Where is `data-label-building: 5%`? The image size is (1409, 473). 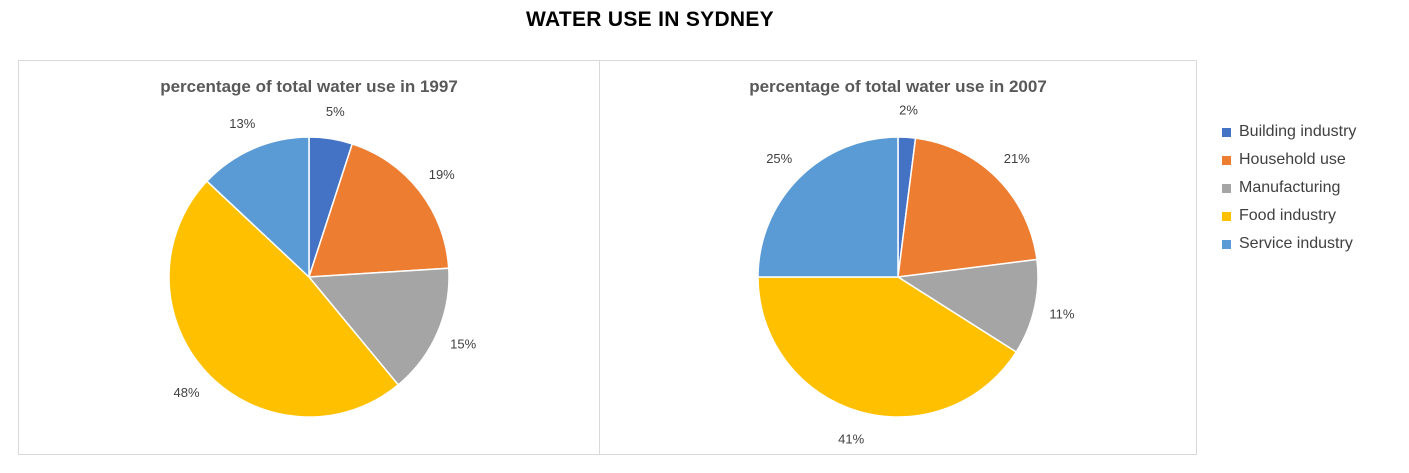
data-label-building: 5% is located at coordinates (335, 111).